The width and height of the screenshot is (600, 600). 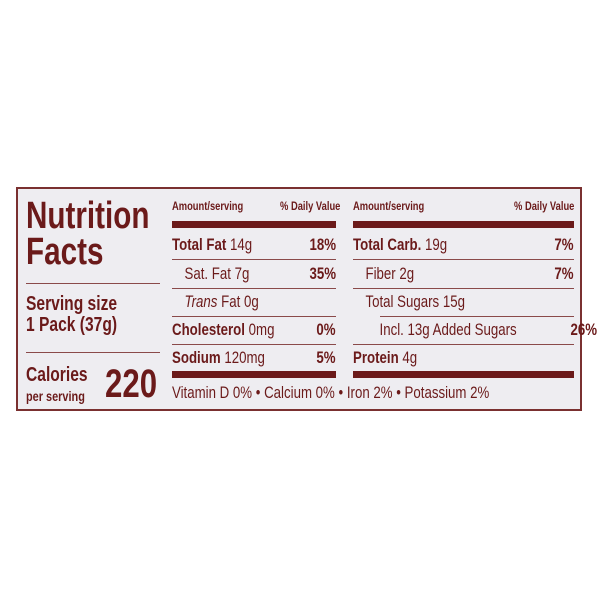 What do you see at coordinates (196, 357) in the screenshot?
I see `nutrient-name: Sodium` at bounding box center [196, 357].